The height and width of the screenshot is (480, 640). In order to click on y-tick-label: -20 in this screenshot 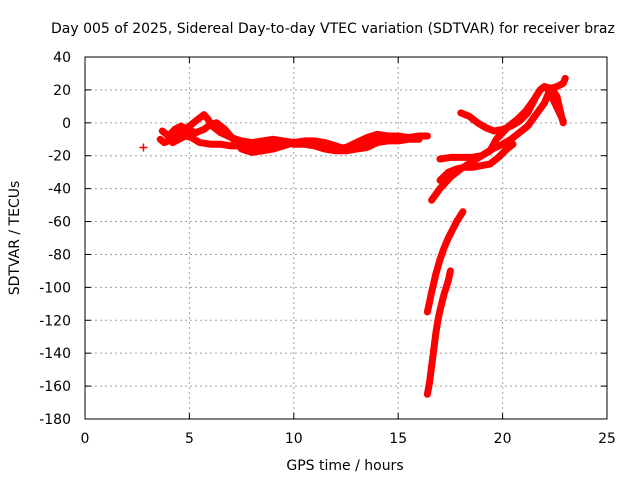, I will do `click(59, 157)`.